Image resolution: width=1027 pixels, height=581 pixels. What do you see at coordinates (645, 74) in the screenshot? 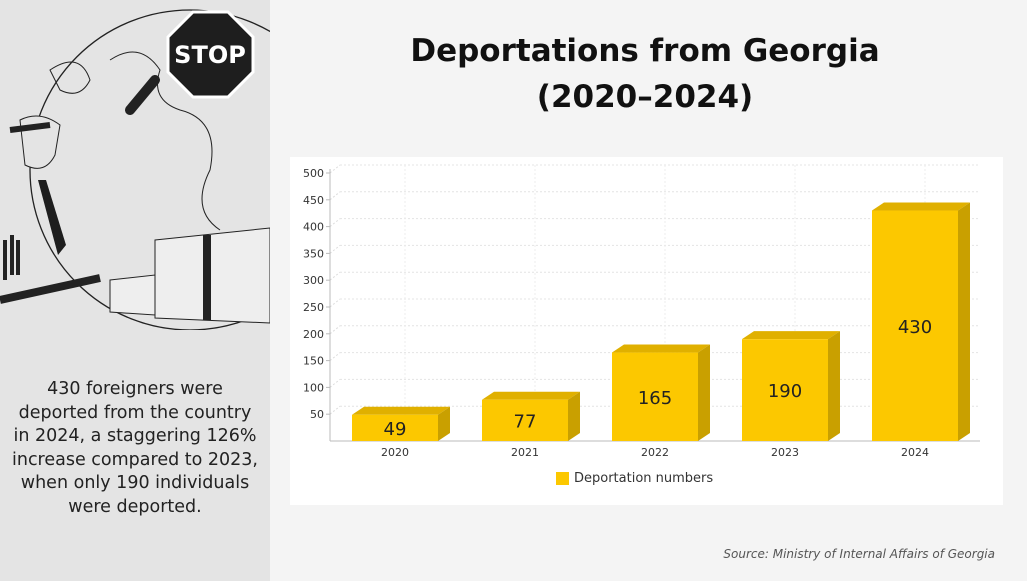
I see `page-title: Deportations from Georgia (2020–2024)` at bounding box center [645, 74].